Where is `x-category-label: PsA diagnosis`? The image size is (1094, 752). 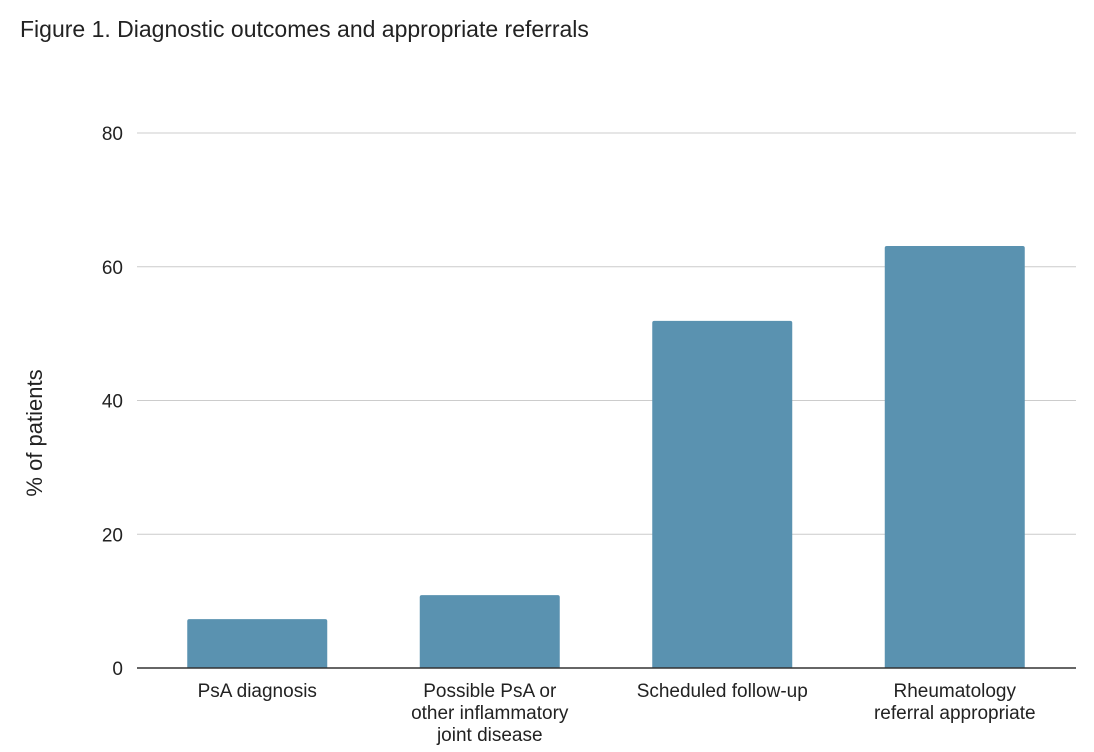
x-category-label: PsA diagnosis is located at coordinates (257, 691).